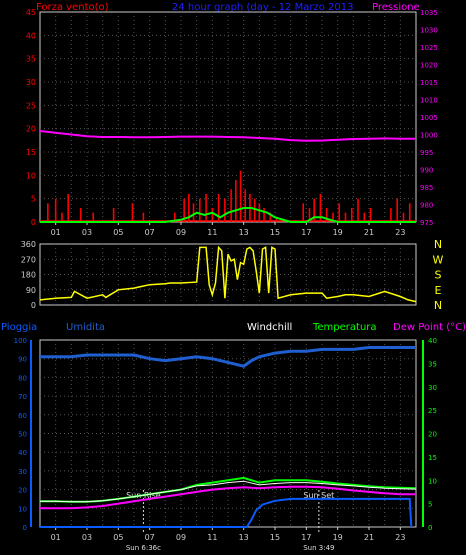 Image resolution: width=466 pixels, height=555 pixels. I want to click on wind-speed-tick-label: 5, so click(33, 199).